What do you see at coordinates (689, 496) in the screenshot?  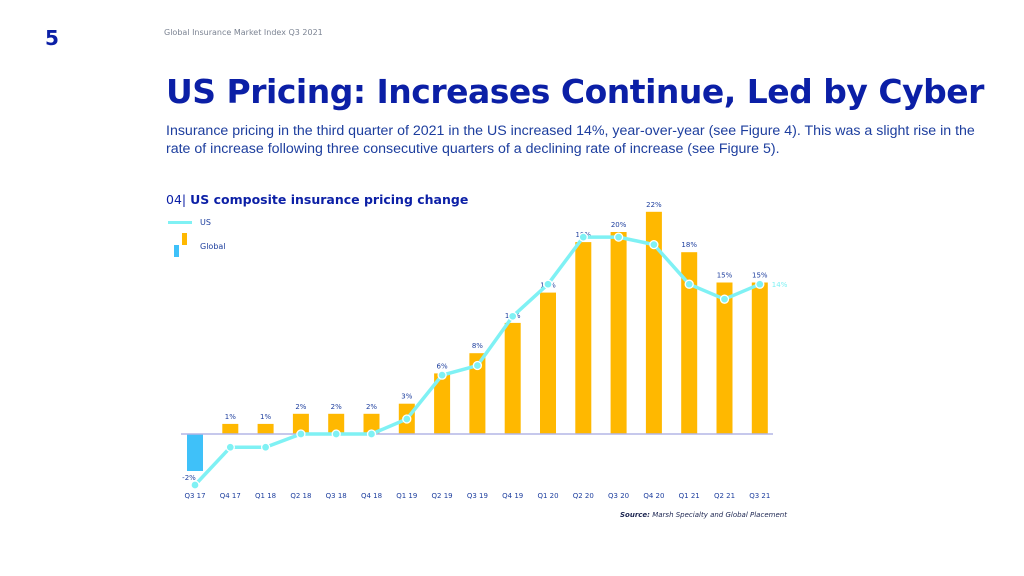 I see `x-tick-label: Q1 21` at bounding box center [689, 496].